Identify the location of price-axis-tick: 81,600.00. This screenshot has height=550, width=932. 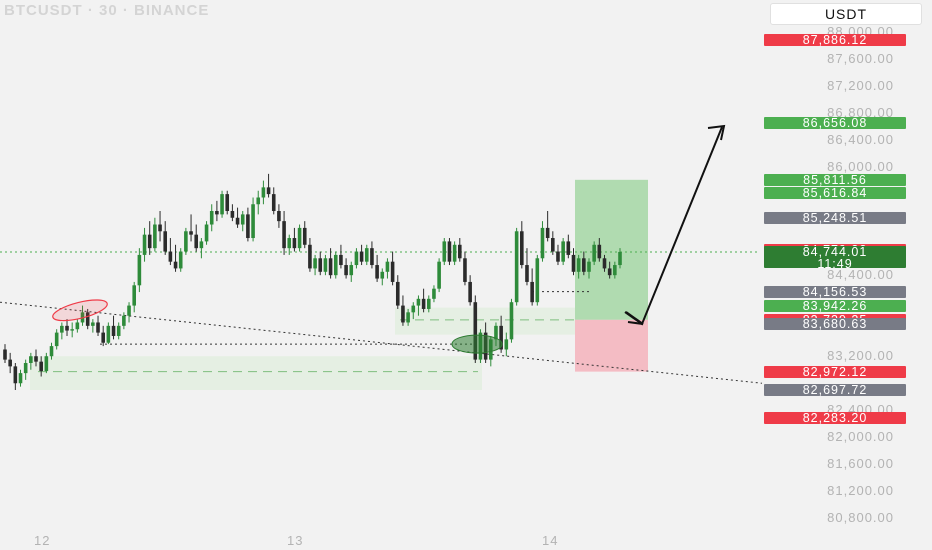
(860, 464).